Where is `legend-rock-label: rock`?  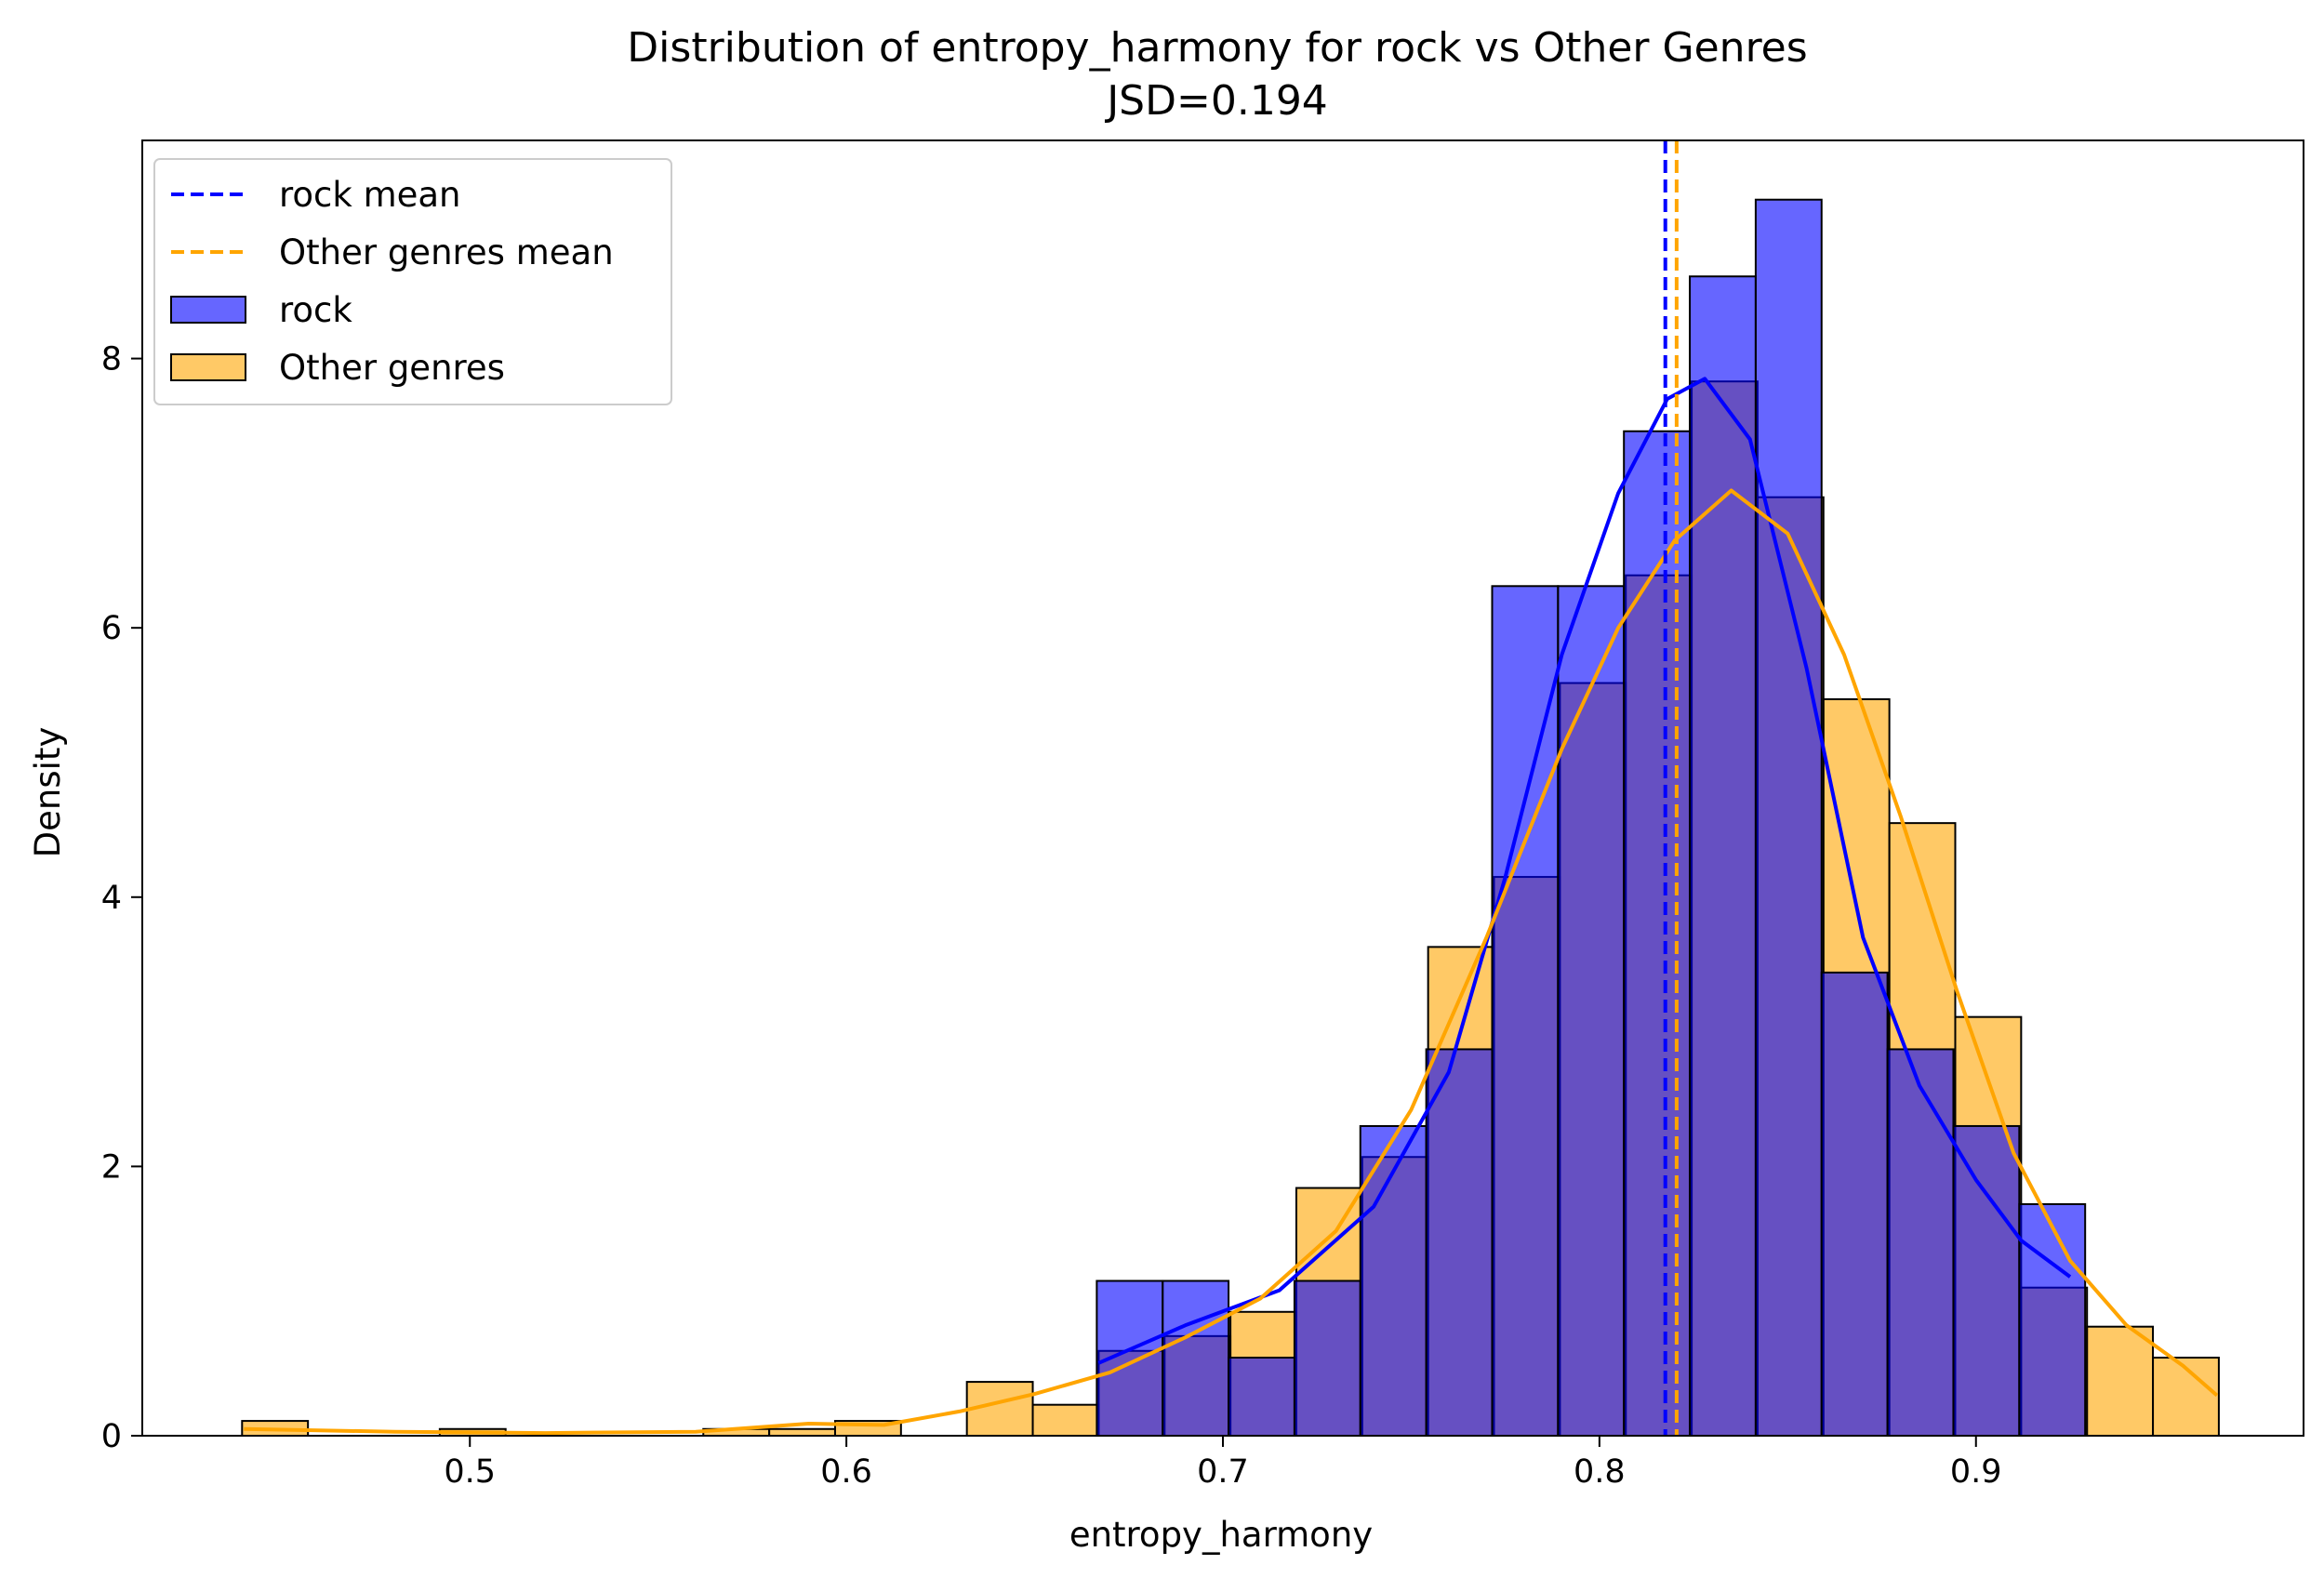 legend-rock-label: rock is located at coordinates (315, 310).